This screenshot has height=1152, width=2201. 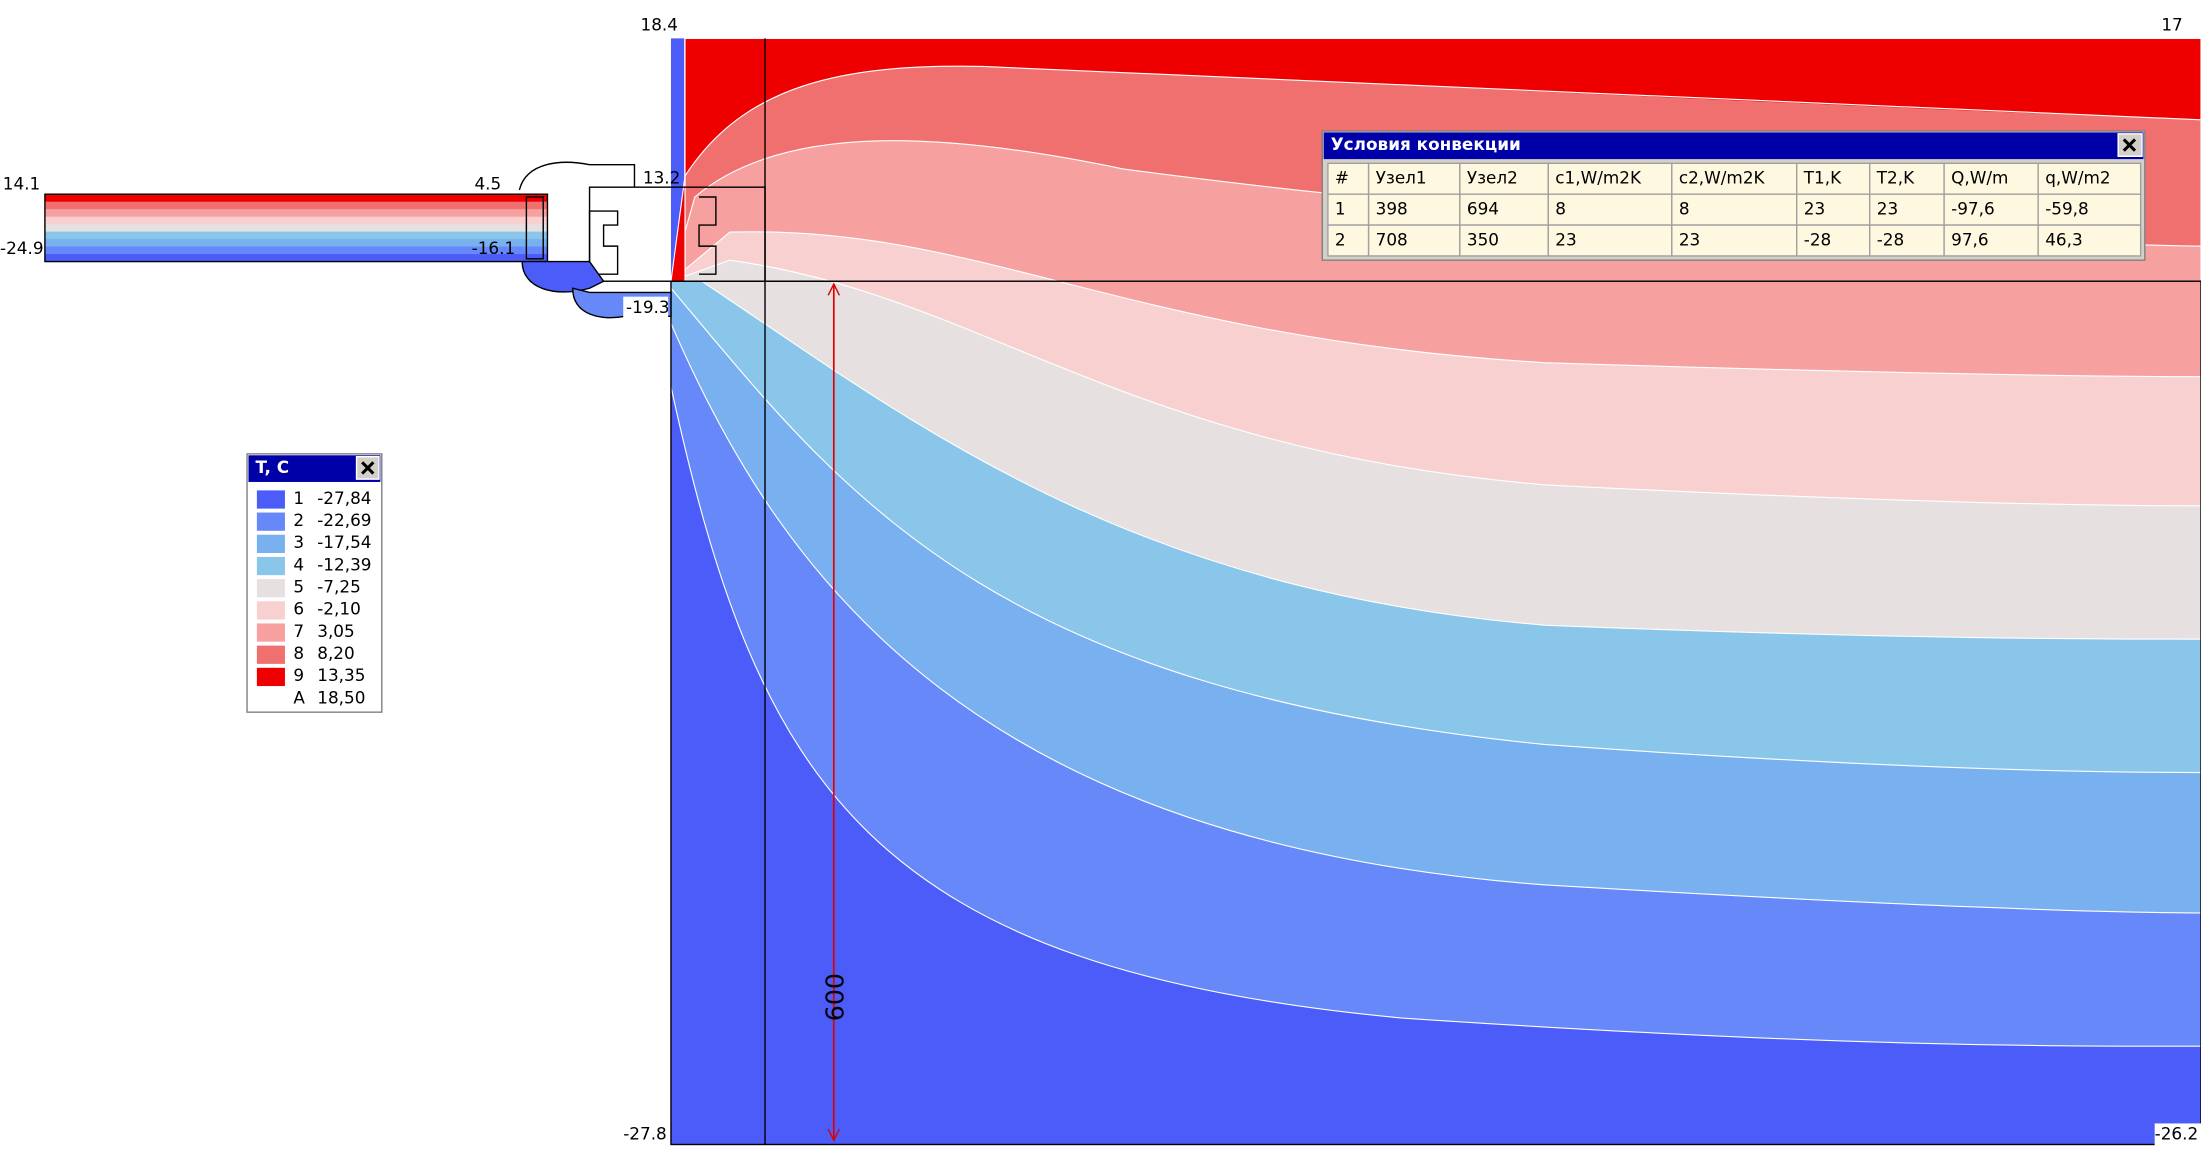 What do you see at coordinates (487, 183) in the screenshot?
I see `point-label: 4.5` at bounding box center [487, 183].